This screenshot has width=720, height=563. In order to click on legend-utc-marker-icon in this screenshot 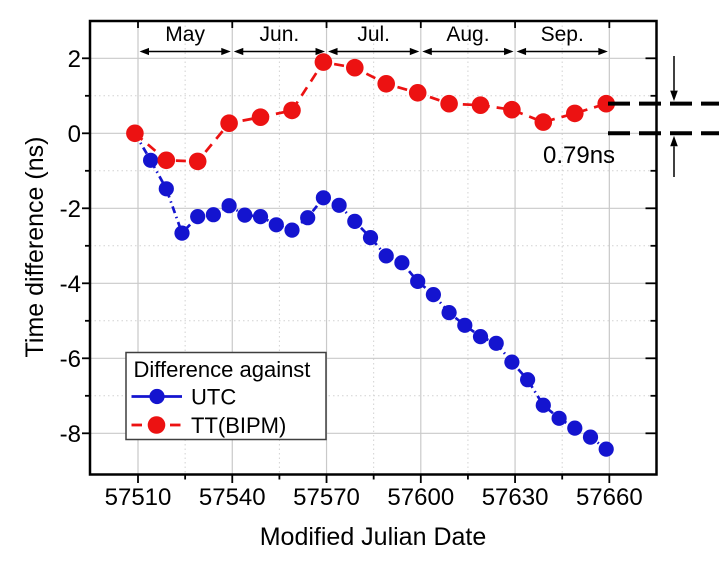, I will do `click(157, 396)`.